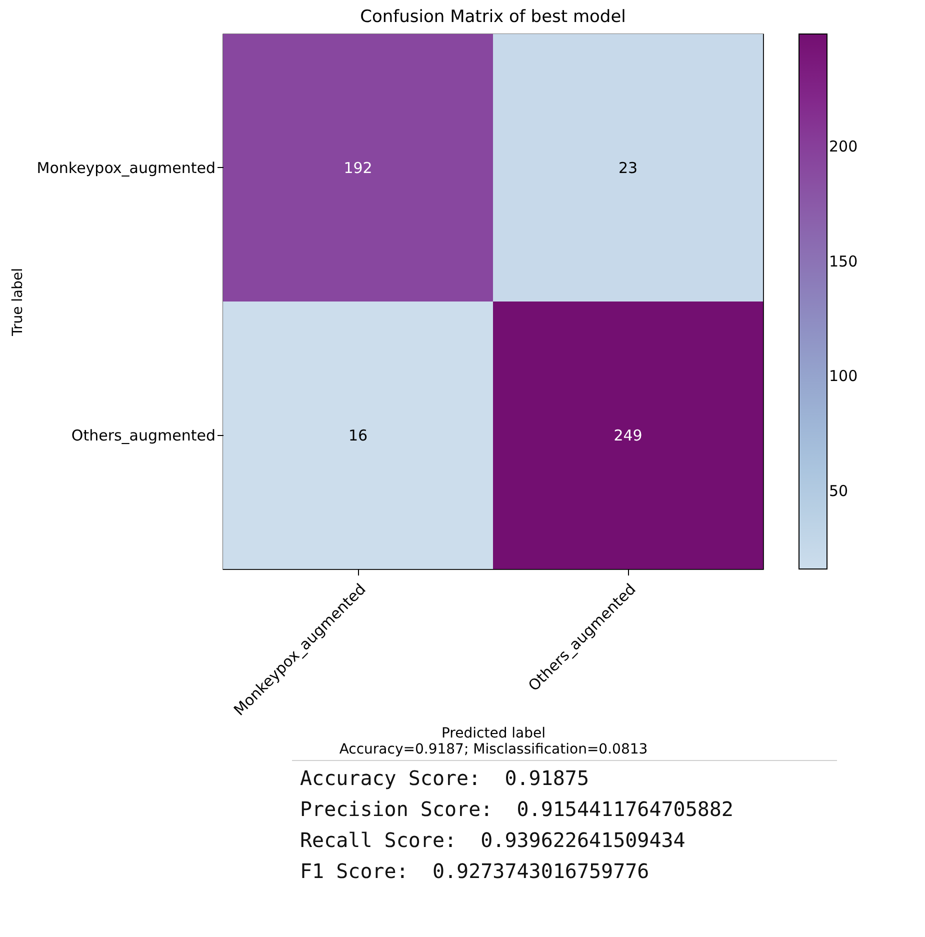  What do you see at coordinates (358, 167) in the screenshot?
I see `data-label: 192` at bounding box center [358, 167].